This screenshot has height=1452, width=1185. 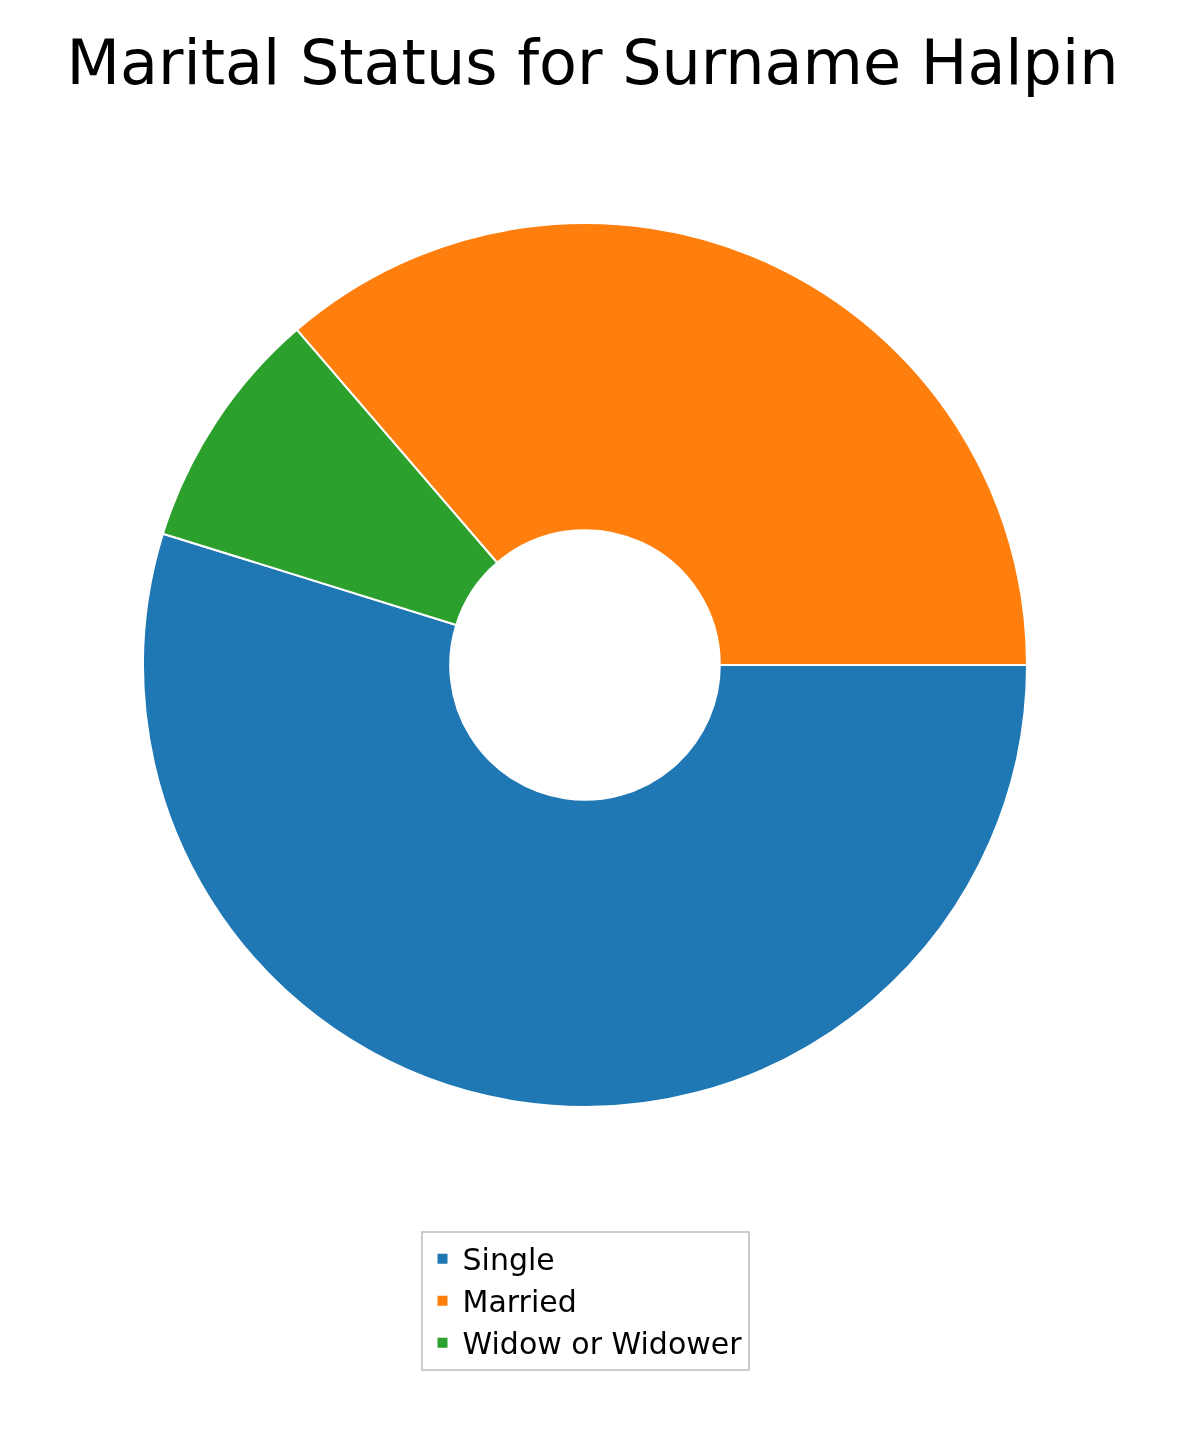 I want to click on chart-title: Marital Status for Surname Halpin, so click(x=592, y=62).